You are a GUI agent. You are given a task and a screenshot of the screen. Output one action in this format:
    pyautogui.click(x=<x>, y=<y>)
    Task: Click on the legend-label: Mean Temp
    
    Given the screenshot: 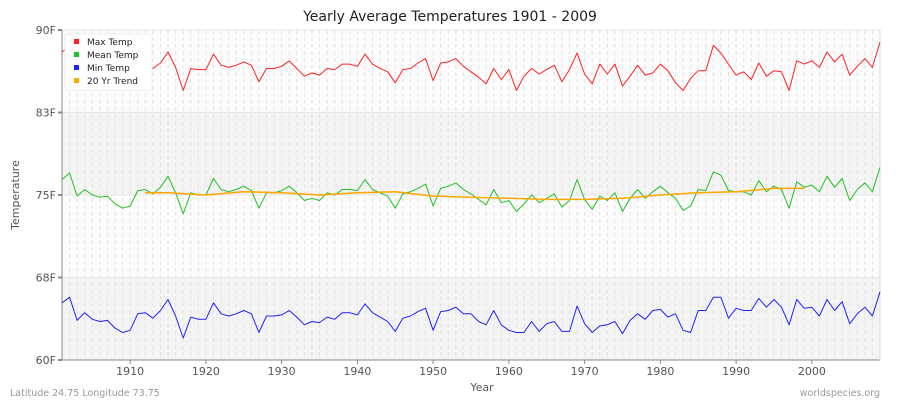 What is the action you would take?
    pyautogui.click(x=113, y=56)
    